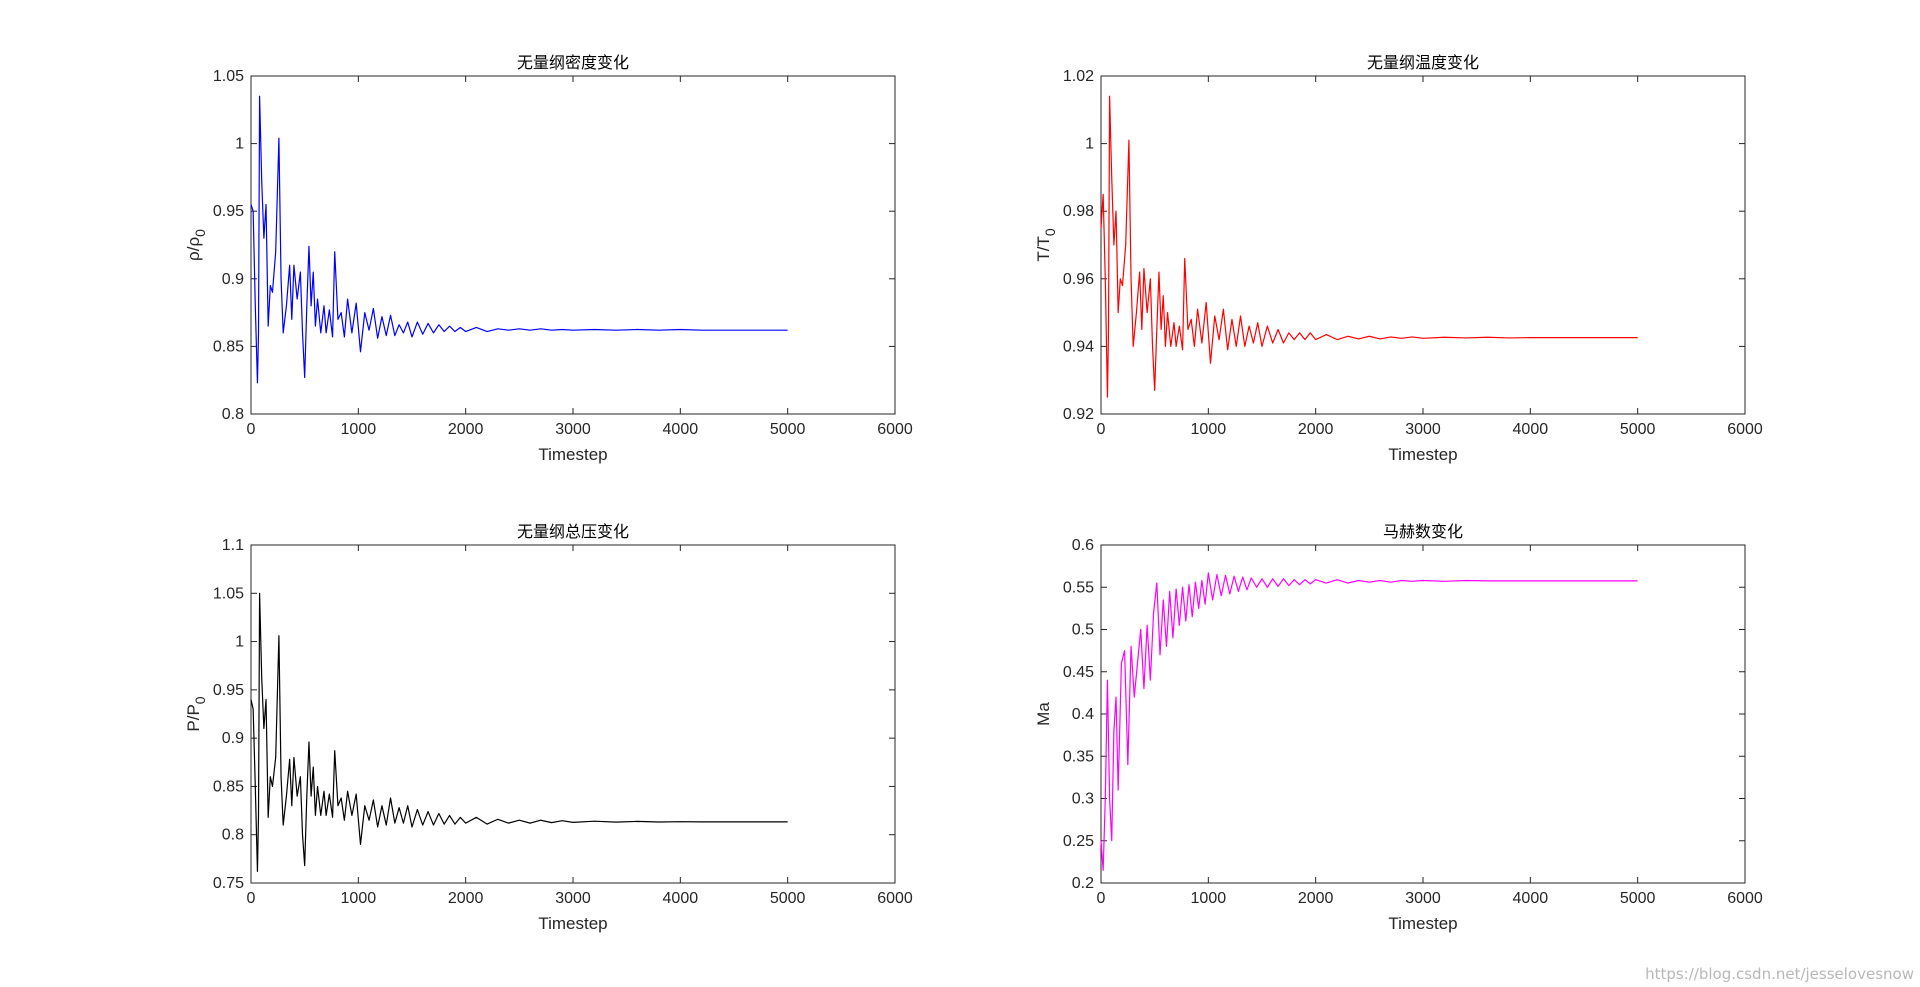 The height and width of the screenshot is (987, 1920). I want to click on y-tick-label: 0.25, so click(1078, 841).